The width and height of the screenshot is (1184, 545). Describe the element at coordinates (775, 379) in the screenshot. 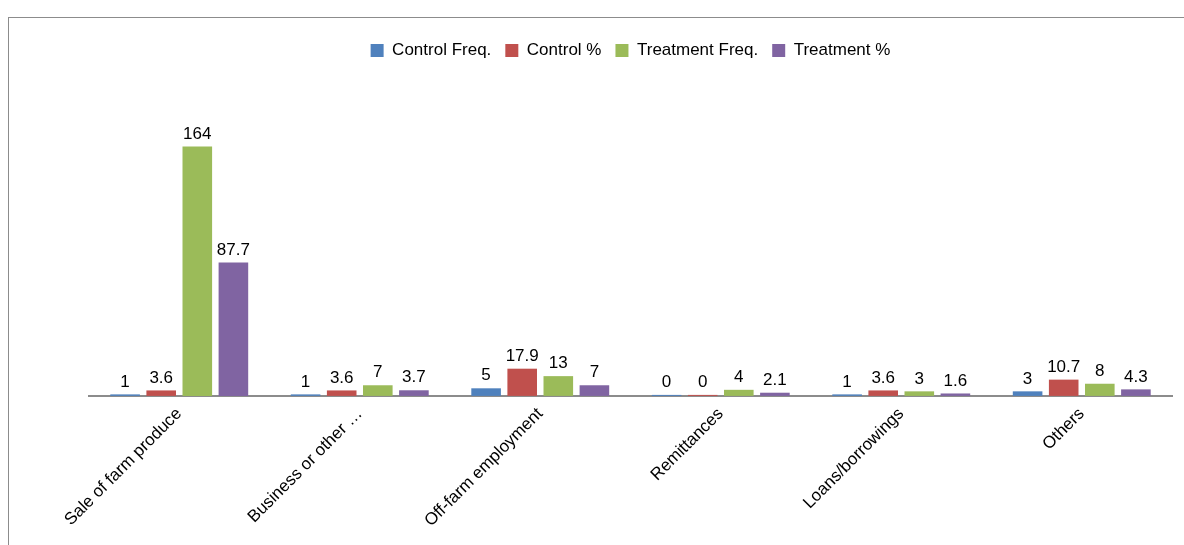

I see `data-label: 2.1` at that location.